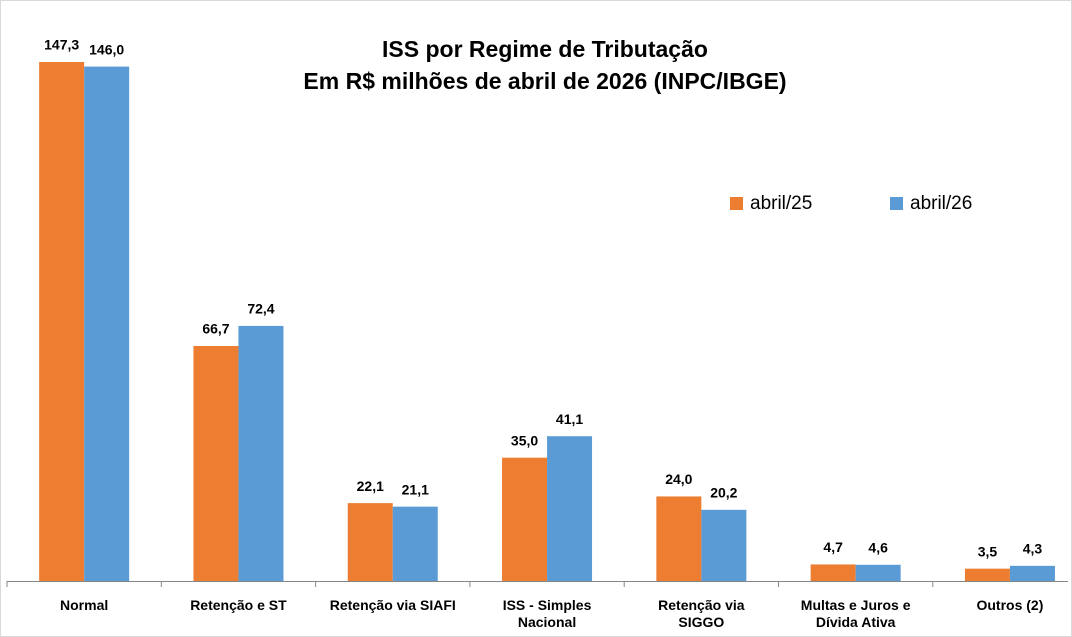 The image size is (1072, 637). I want to click on data-label: 66,7, so click(215, 329).